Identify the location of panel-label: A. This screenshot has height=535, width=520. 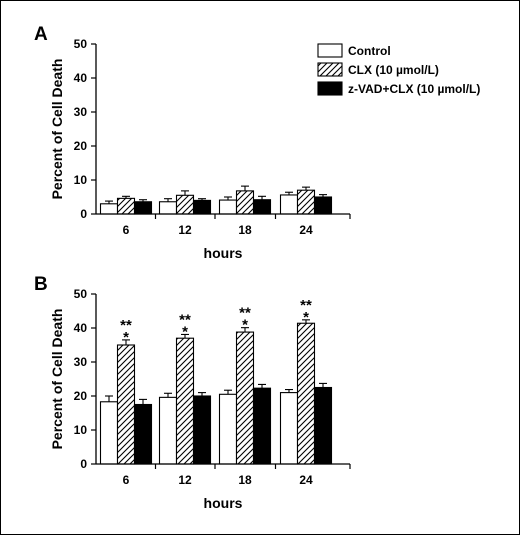
(41, 34).